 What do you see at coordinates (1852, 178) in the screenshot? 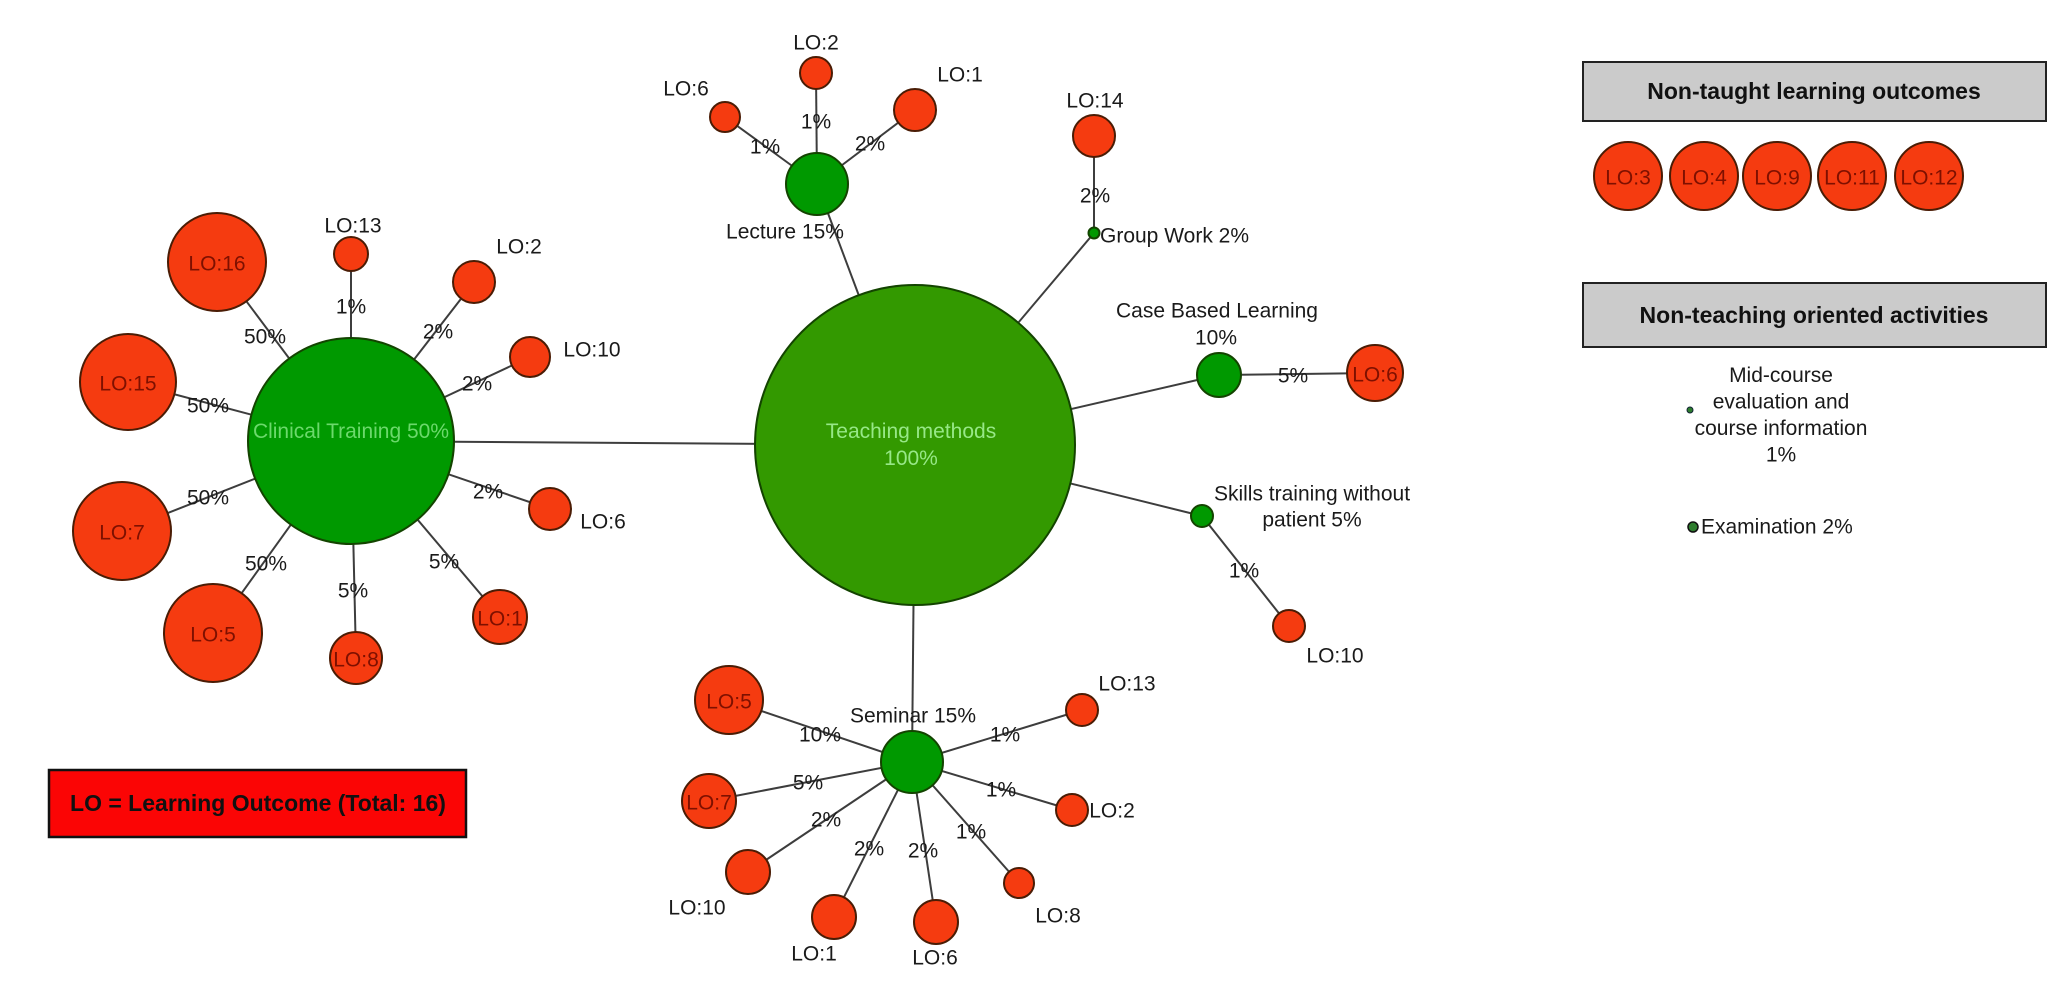
I see `svg-text: LO:11` at bounding box center [1852, 178].